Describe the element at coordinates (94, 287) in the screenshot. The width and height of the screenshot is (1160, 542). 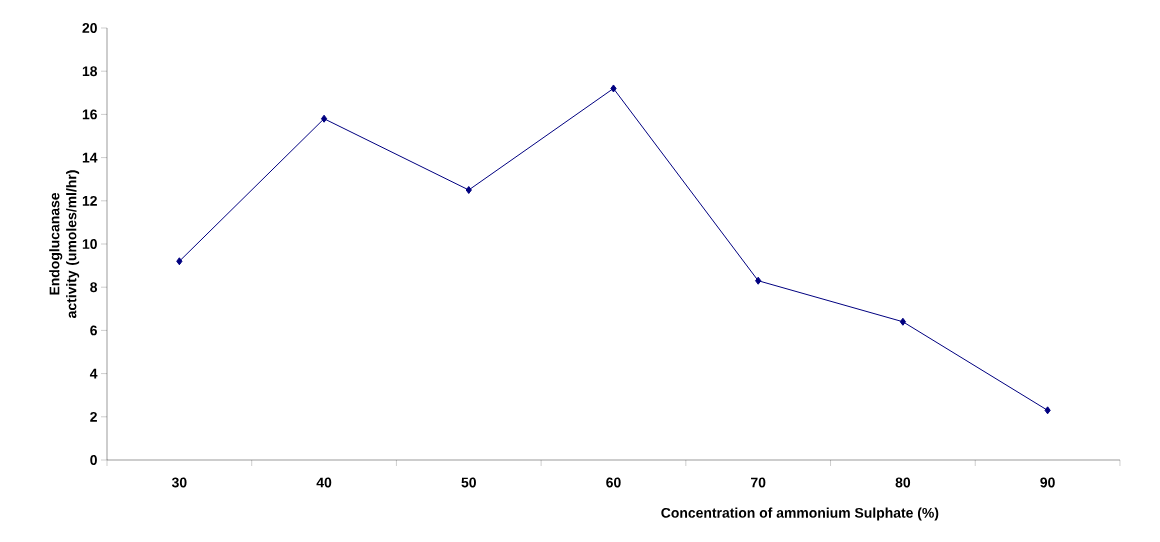
I see `y-tick-label: 8` at that location.